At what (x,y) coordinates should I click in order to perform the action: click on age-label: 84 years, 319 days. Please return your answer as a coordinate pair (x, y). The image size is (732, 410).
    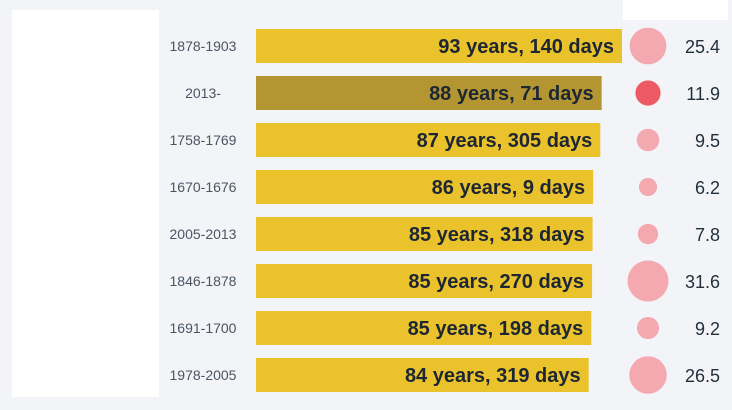
    Looking at the image, I should click on (493, 376).